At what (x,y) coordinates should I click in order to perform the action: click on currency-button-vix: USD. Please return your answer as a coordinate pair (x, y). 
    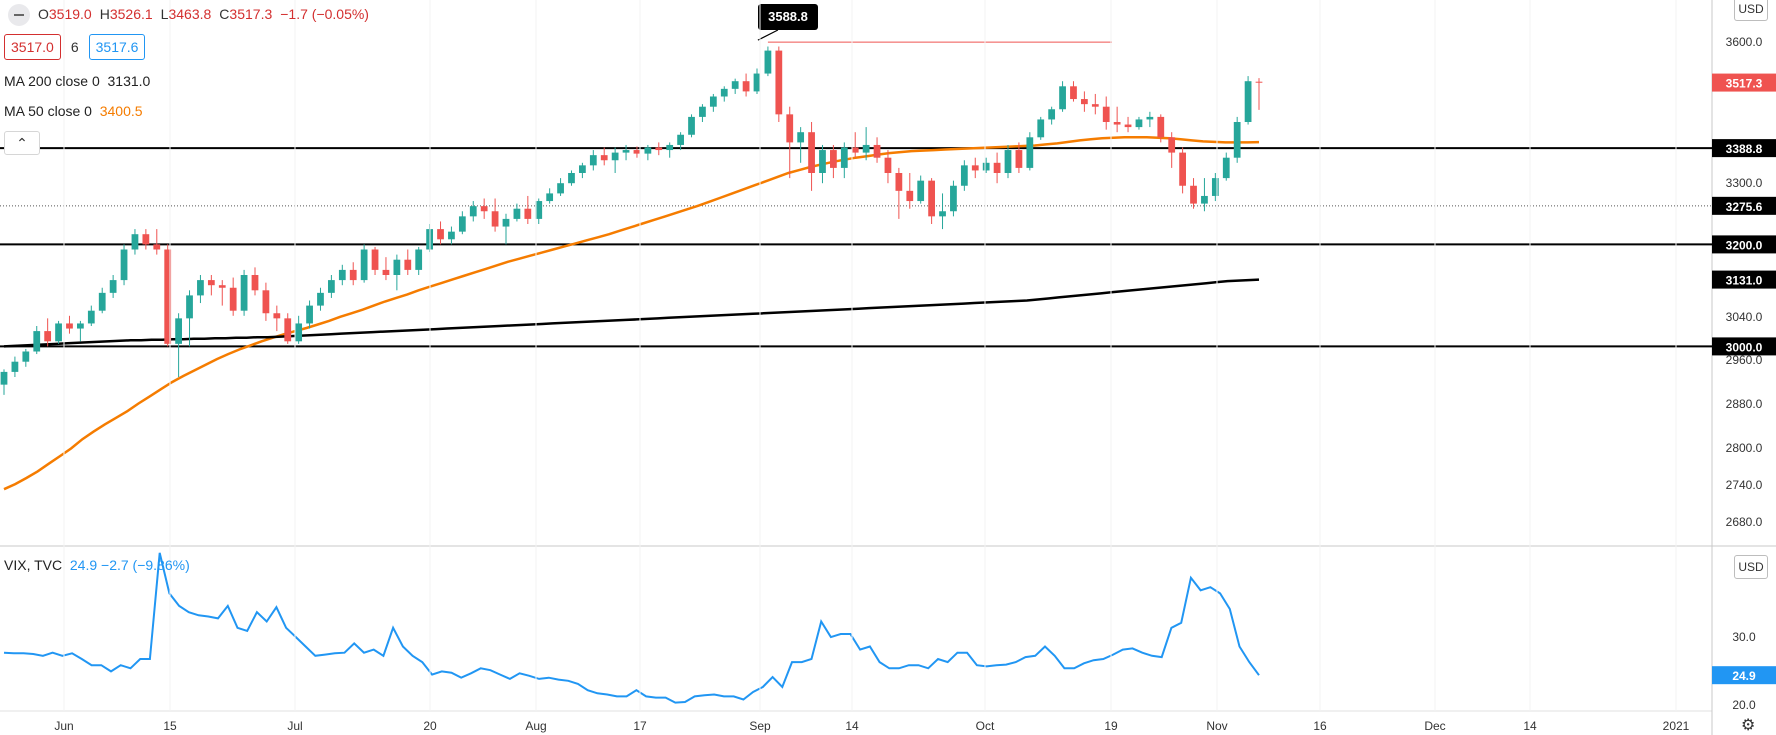
    Looking at the image, I should click on (1751, 567).